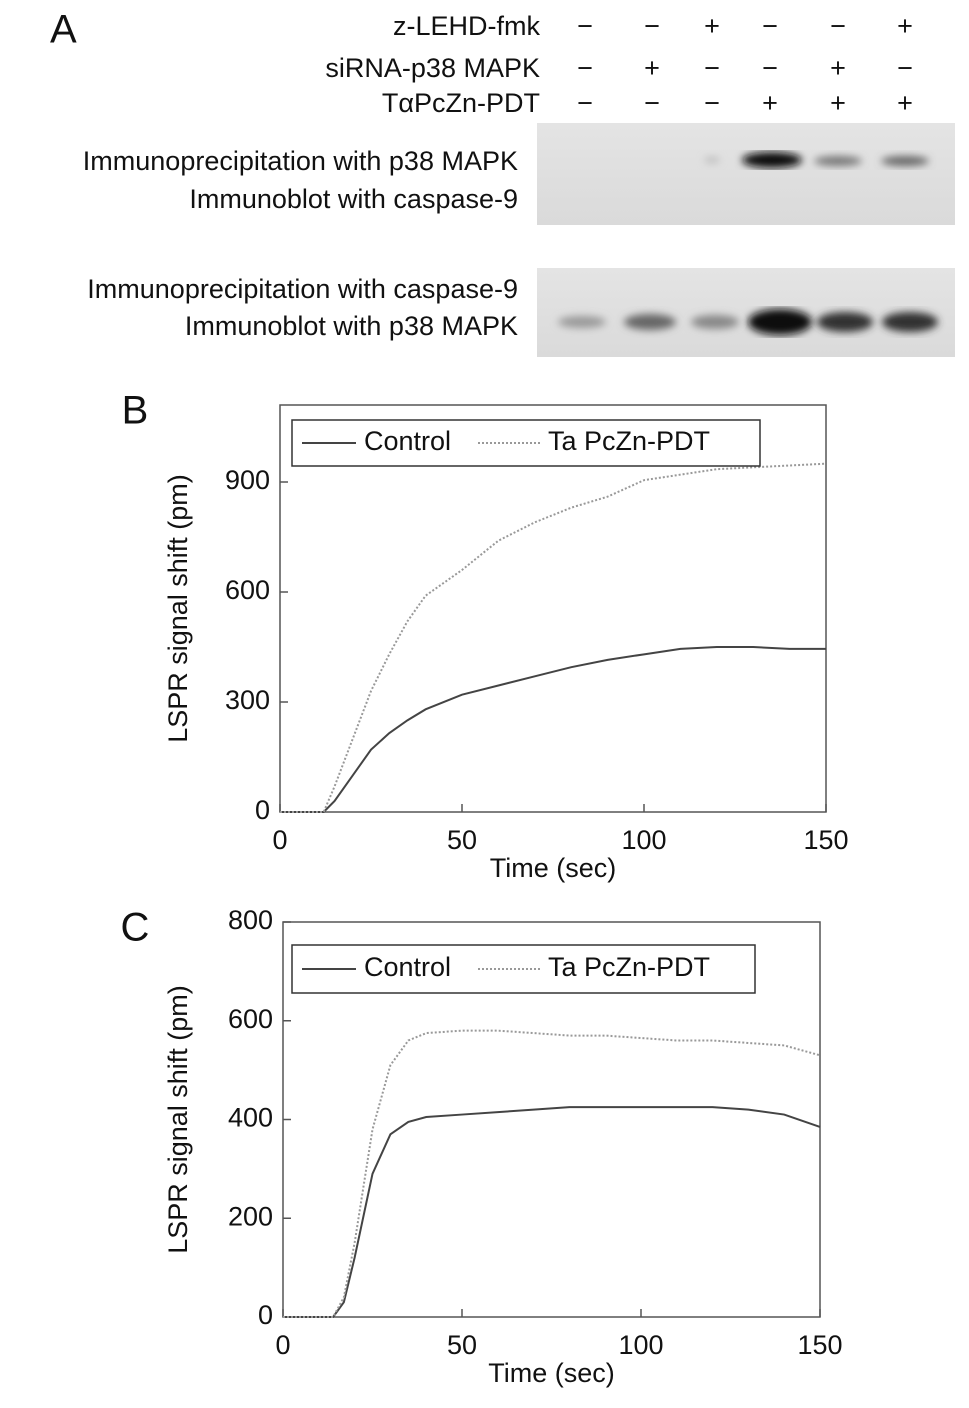 Image resolution: width=969 pixels, height=1408 pixels. I want to click on y-tick-label: 300, so click(247, 700).